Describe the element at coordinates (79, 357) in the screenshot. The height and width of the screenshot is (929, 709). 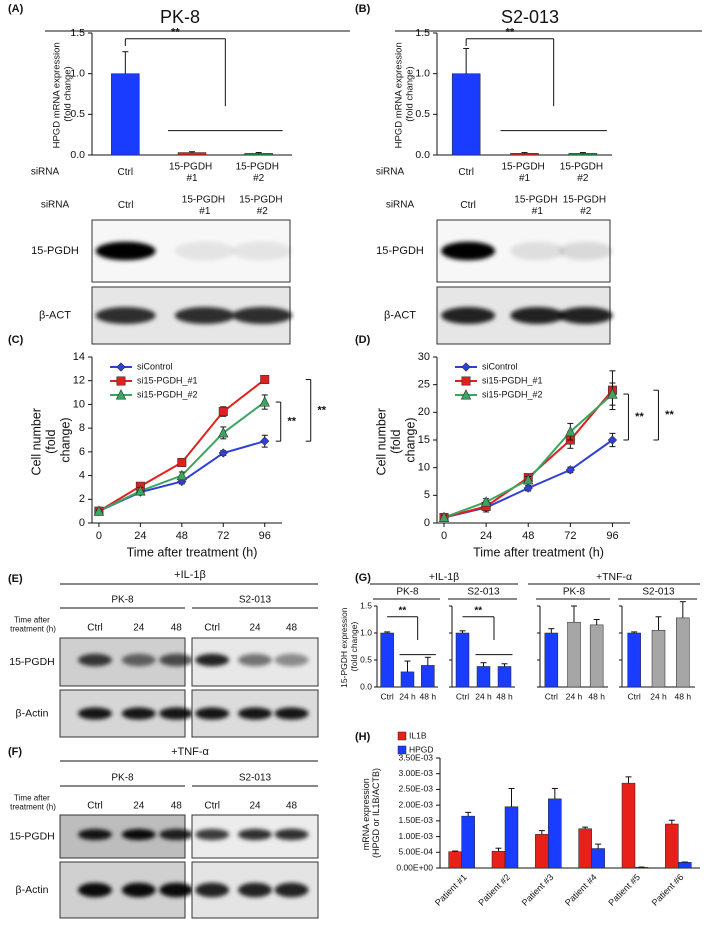
I see `y-tick-label: 14` at that location.